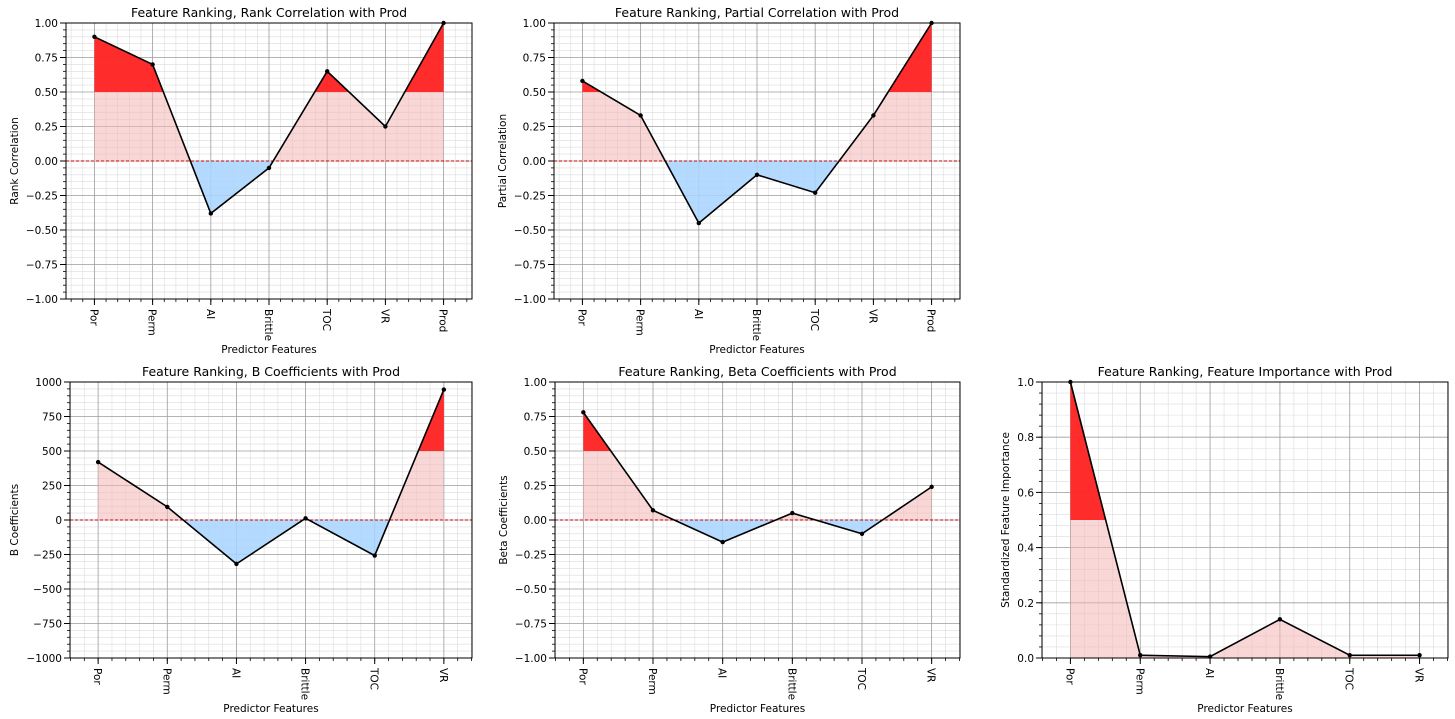 The height and width of the screenshot is (719, 1455). Describe the element at coordinates (1029, 521) in the screenshot. I see `y-axis: 0.0 0.2 0.4 0.6 0.8 1.0` at that location.